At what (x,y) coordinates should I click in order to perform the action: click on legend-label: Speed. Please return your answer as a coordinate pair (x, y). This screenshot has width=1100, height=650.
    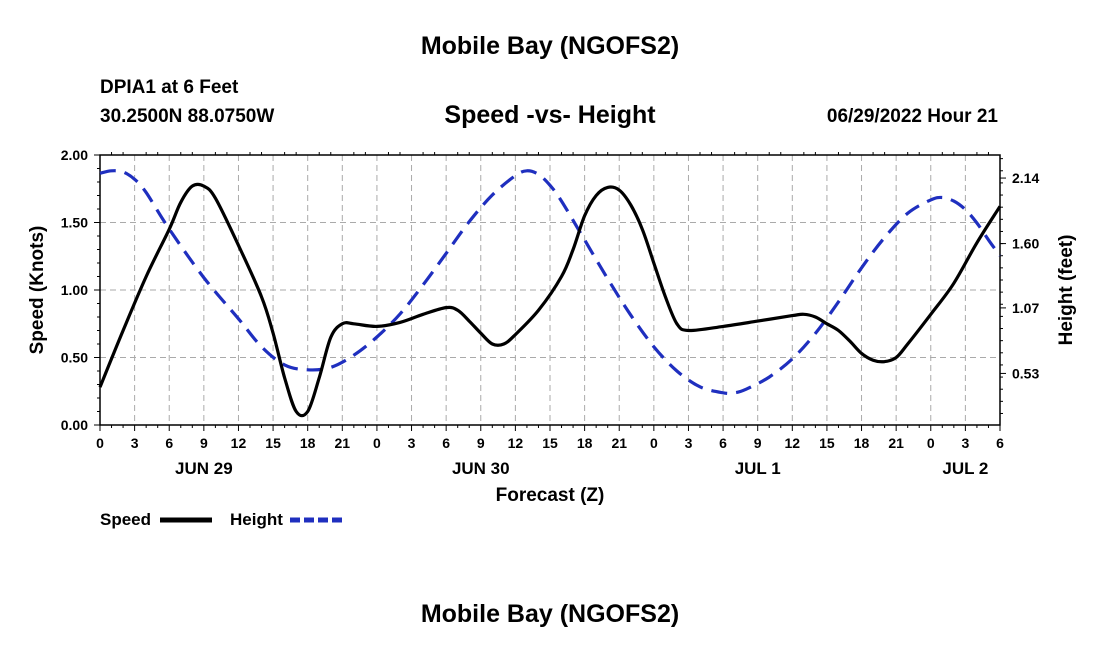
    Looking at the image, I should click on (125, 519).